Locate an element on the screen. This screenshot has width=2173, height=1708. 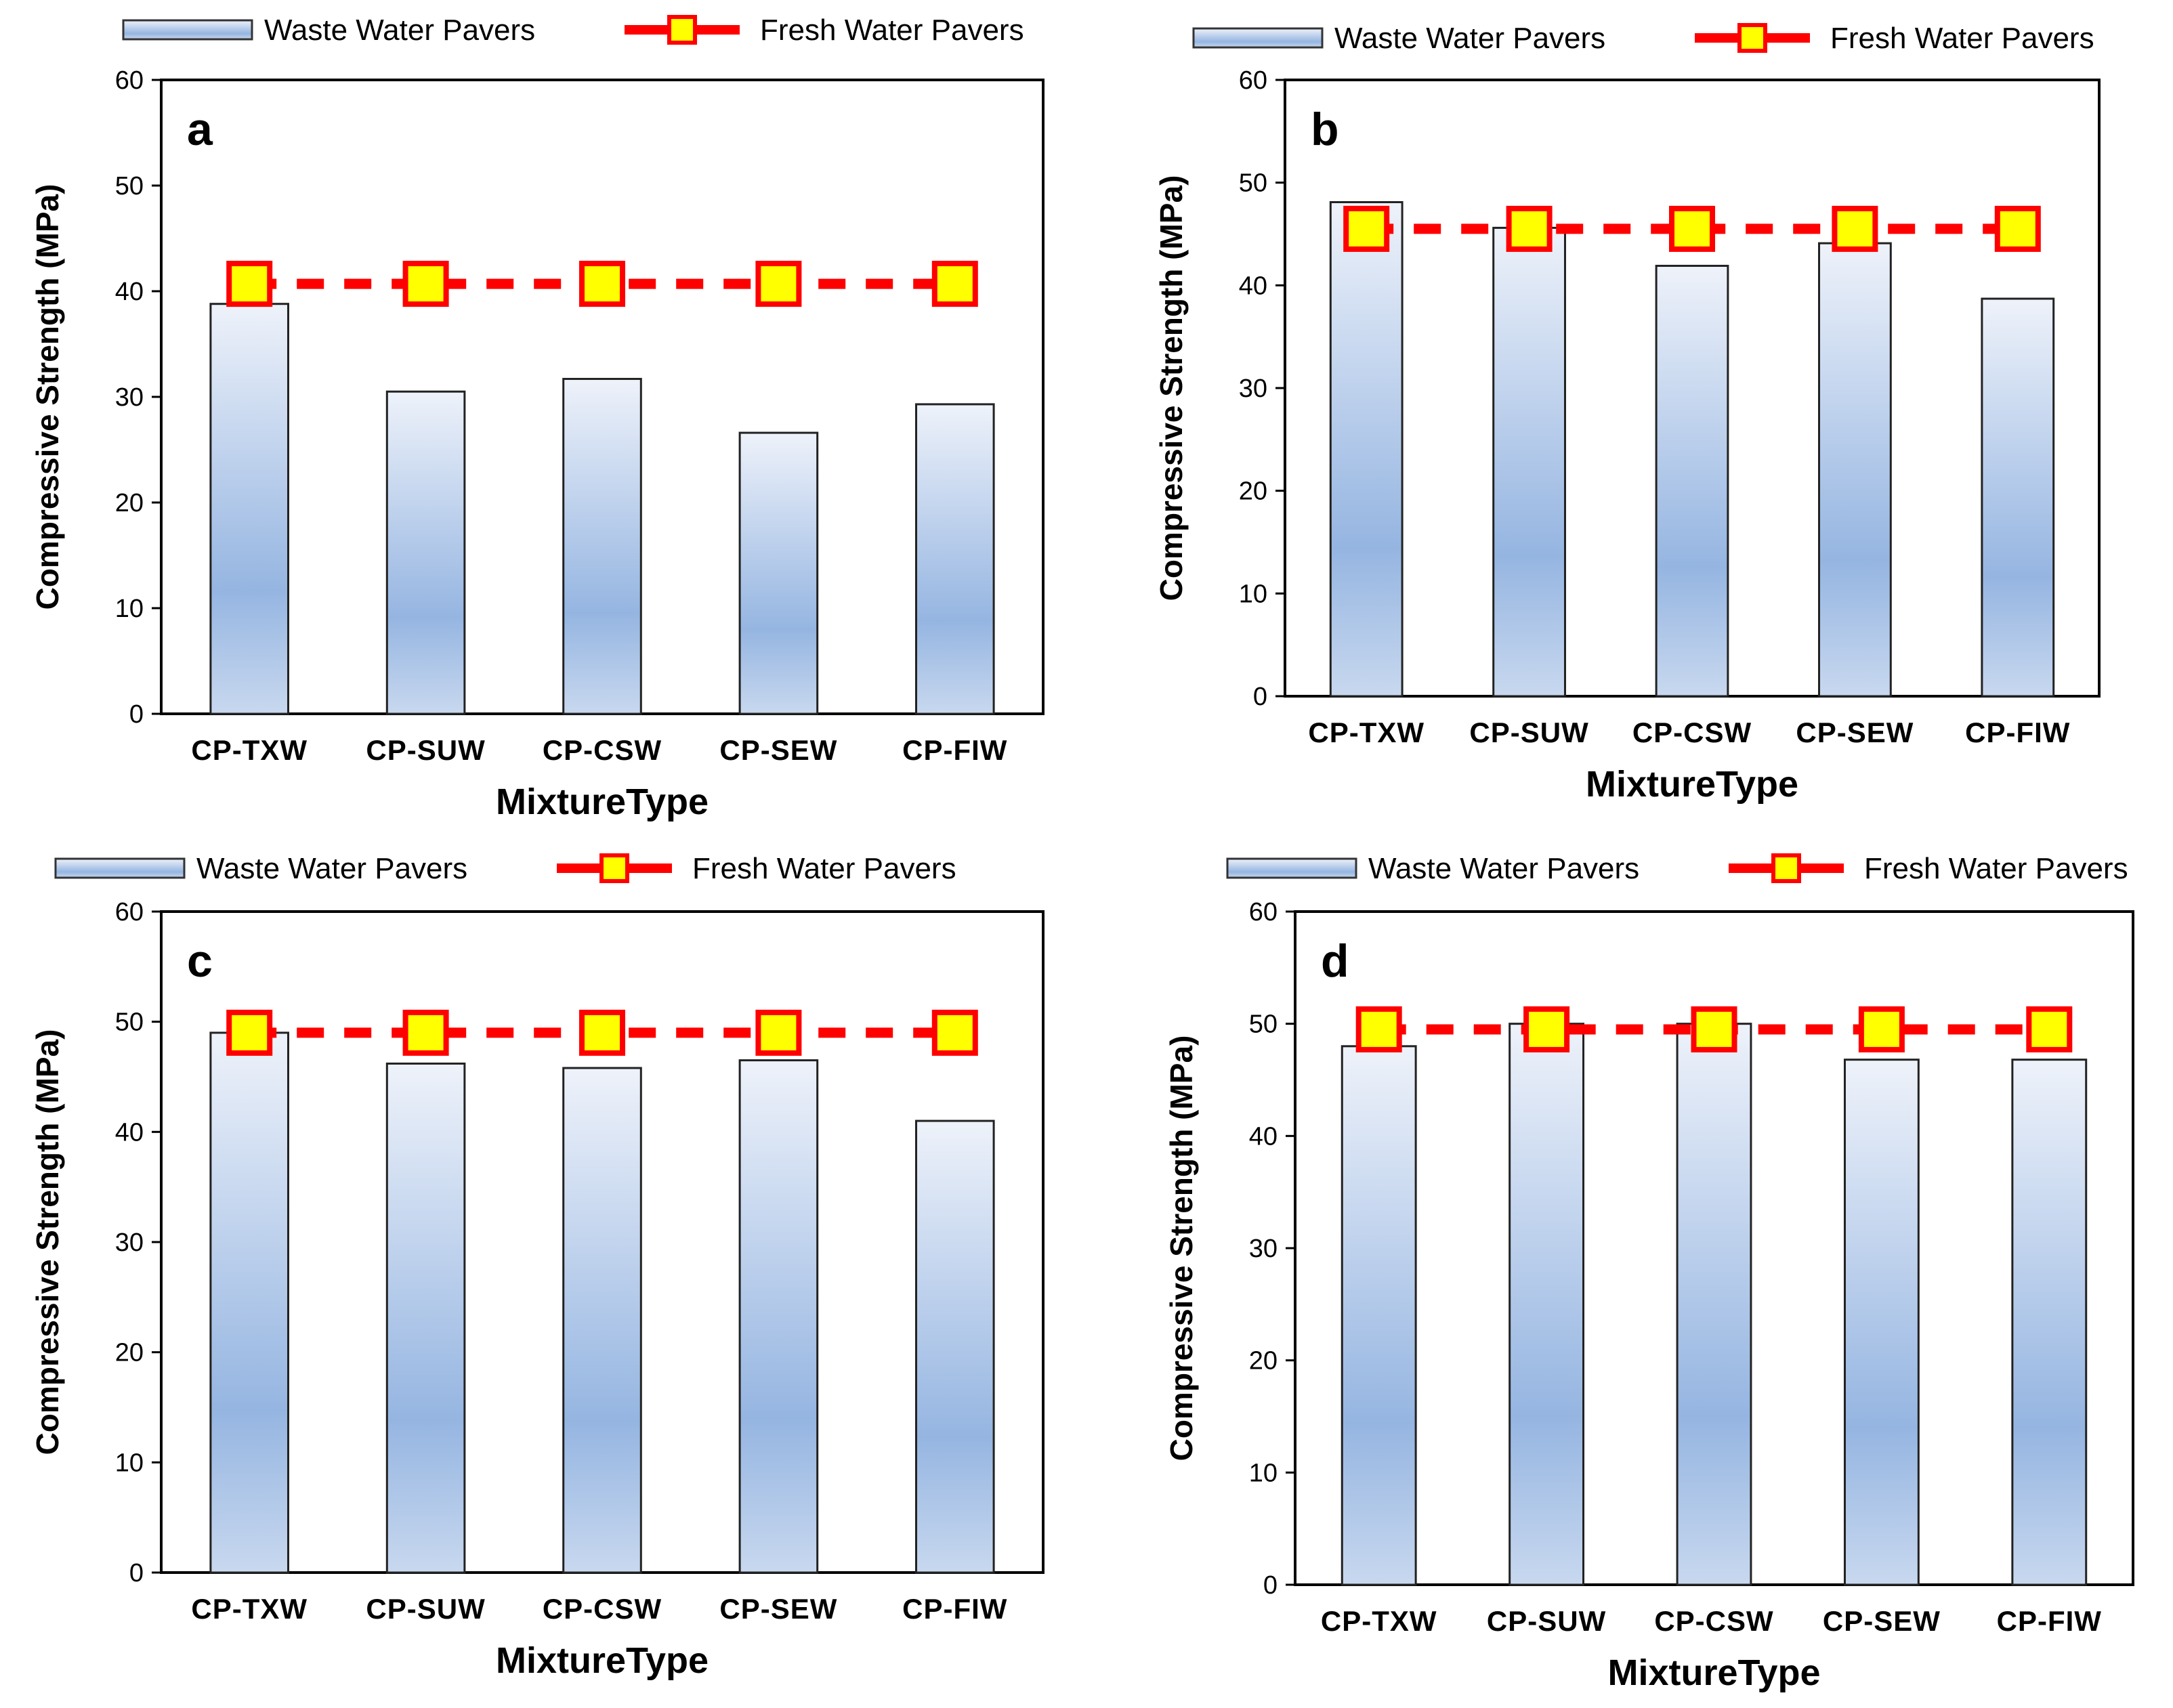
panel-label: a is located at coordinates (200, 129).